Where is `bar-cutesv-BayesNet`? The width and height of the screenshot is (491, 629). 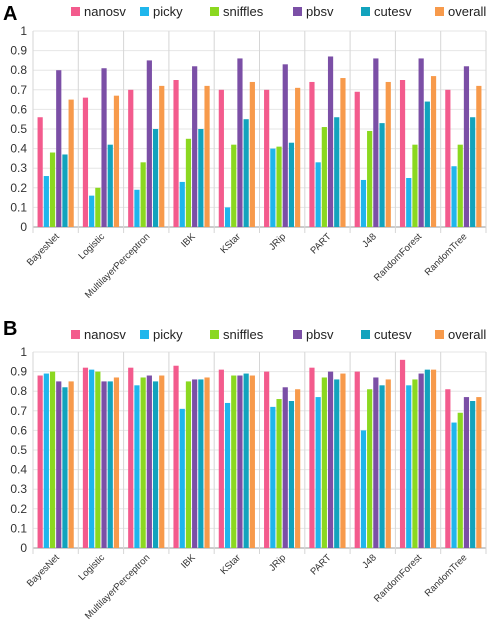
bar-cutesv-BayesNet is located at coordinates (65, 467).